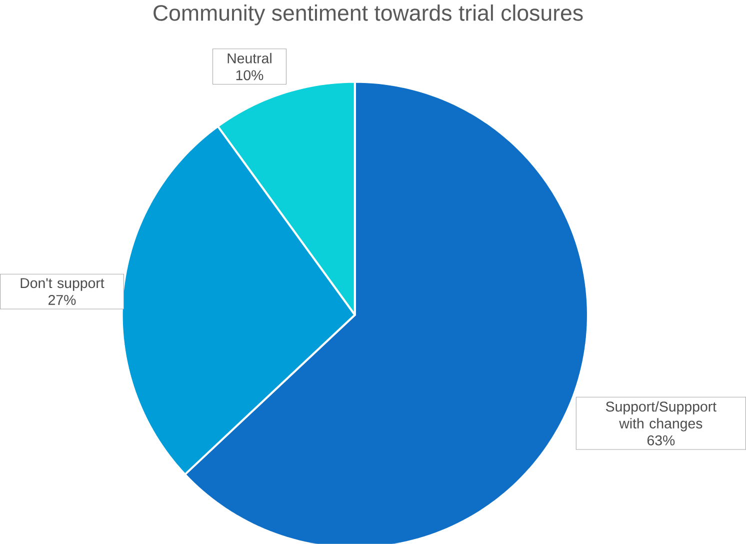 The height and width of the screenshot is (544, 746). What do you see at coordinates (250, 75) in the screenshot?
I see `data-label: 10%` at bounding box center [250, 75].